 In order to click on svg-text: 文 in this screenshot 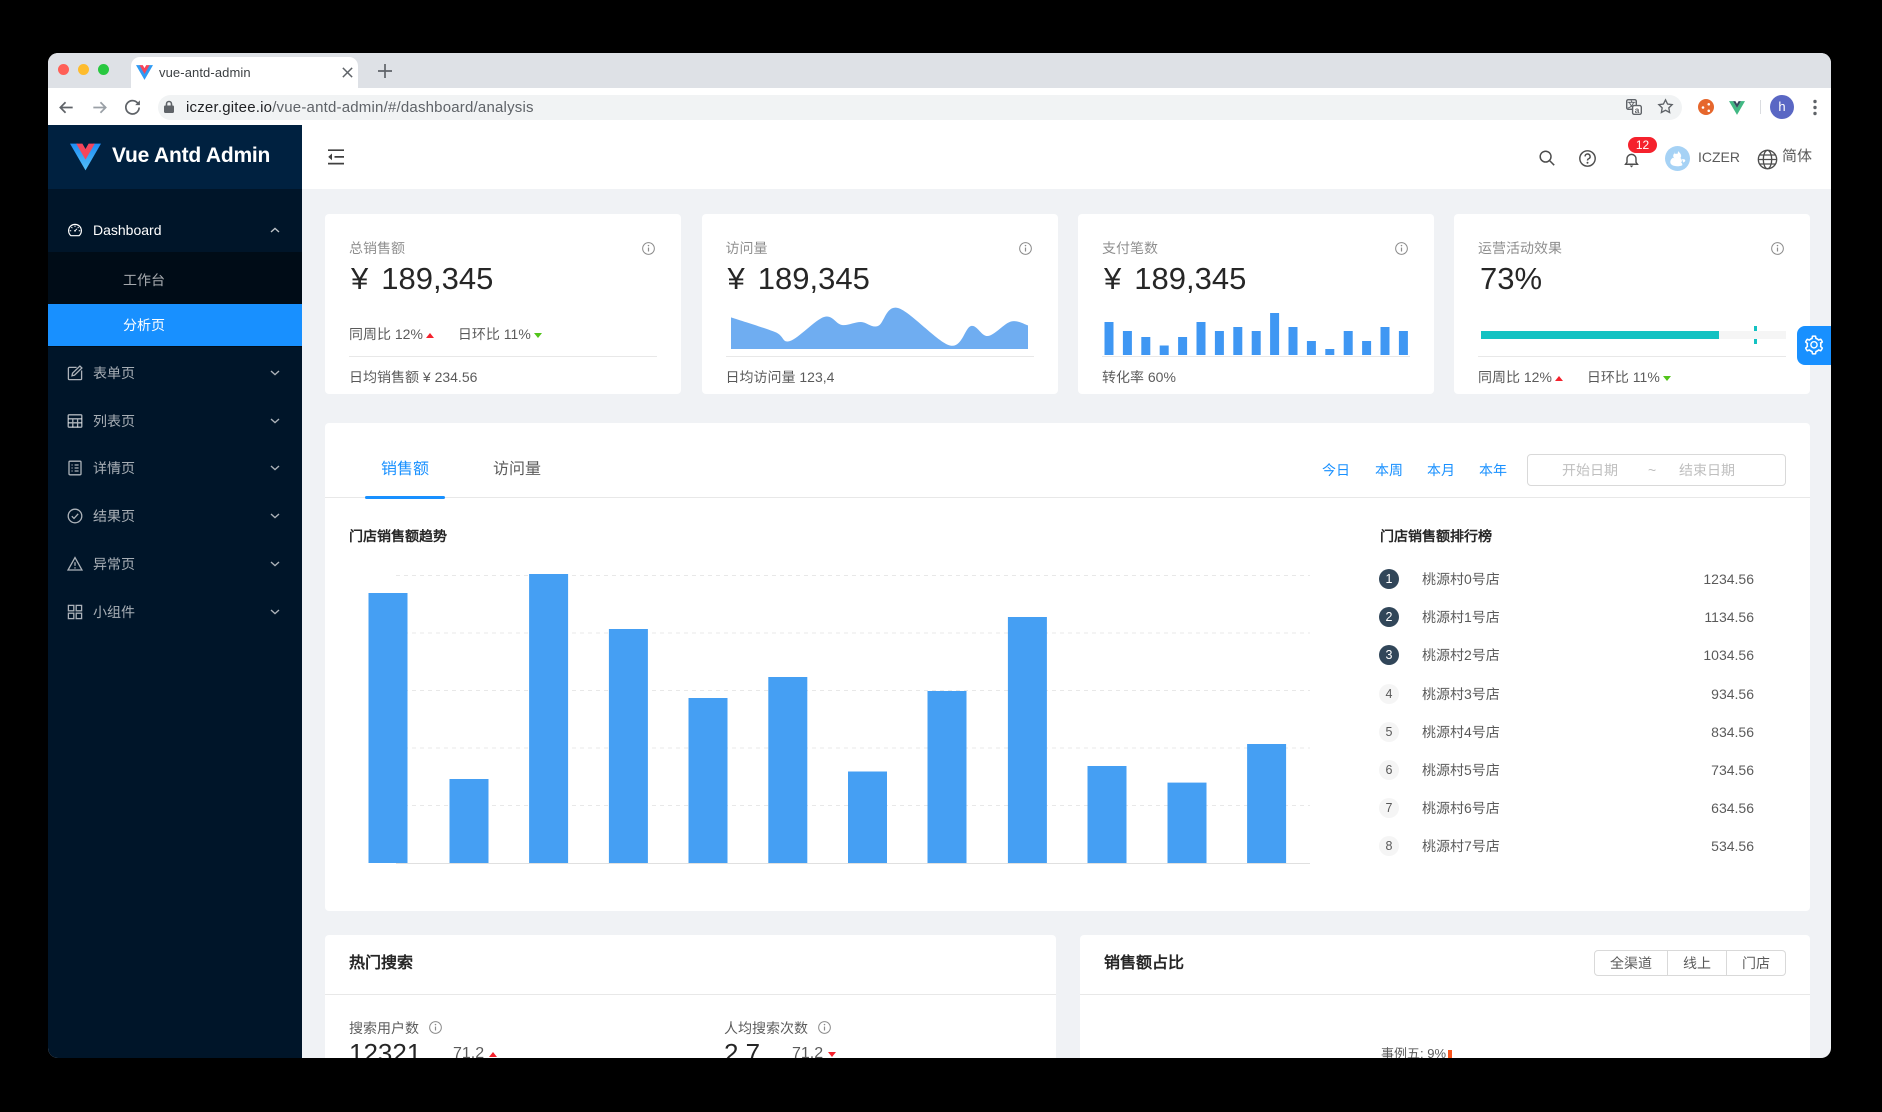, I will do `click(1632, 105)`.